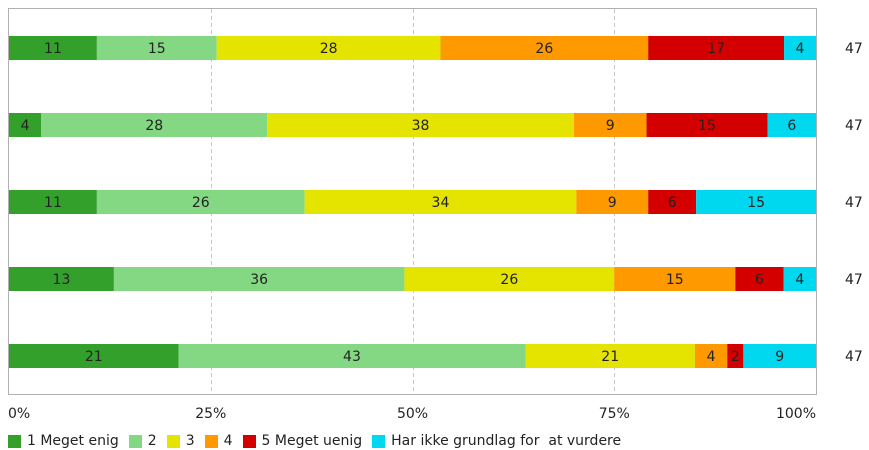  I want to click on legend-item: 4, so click(218, 441).